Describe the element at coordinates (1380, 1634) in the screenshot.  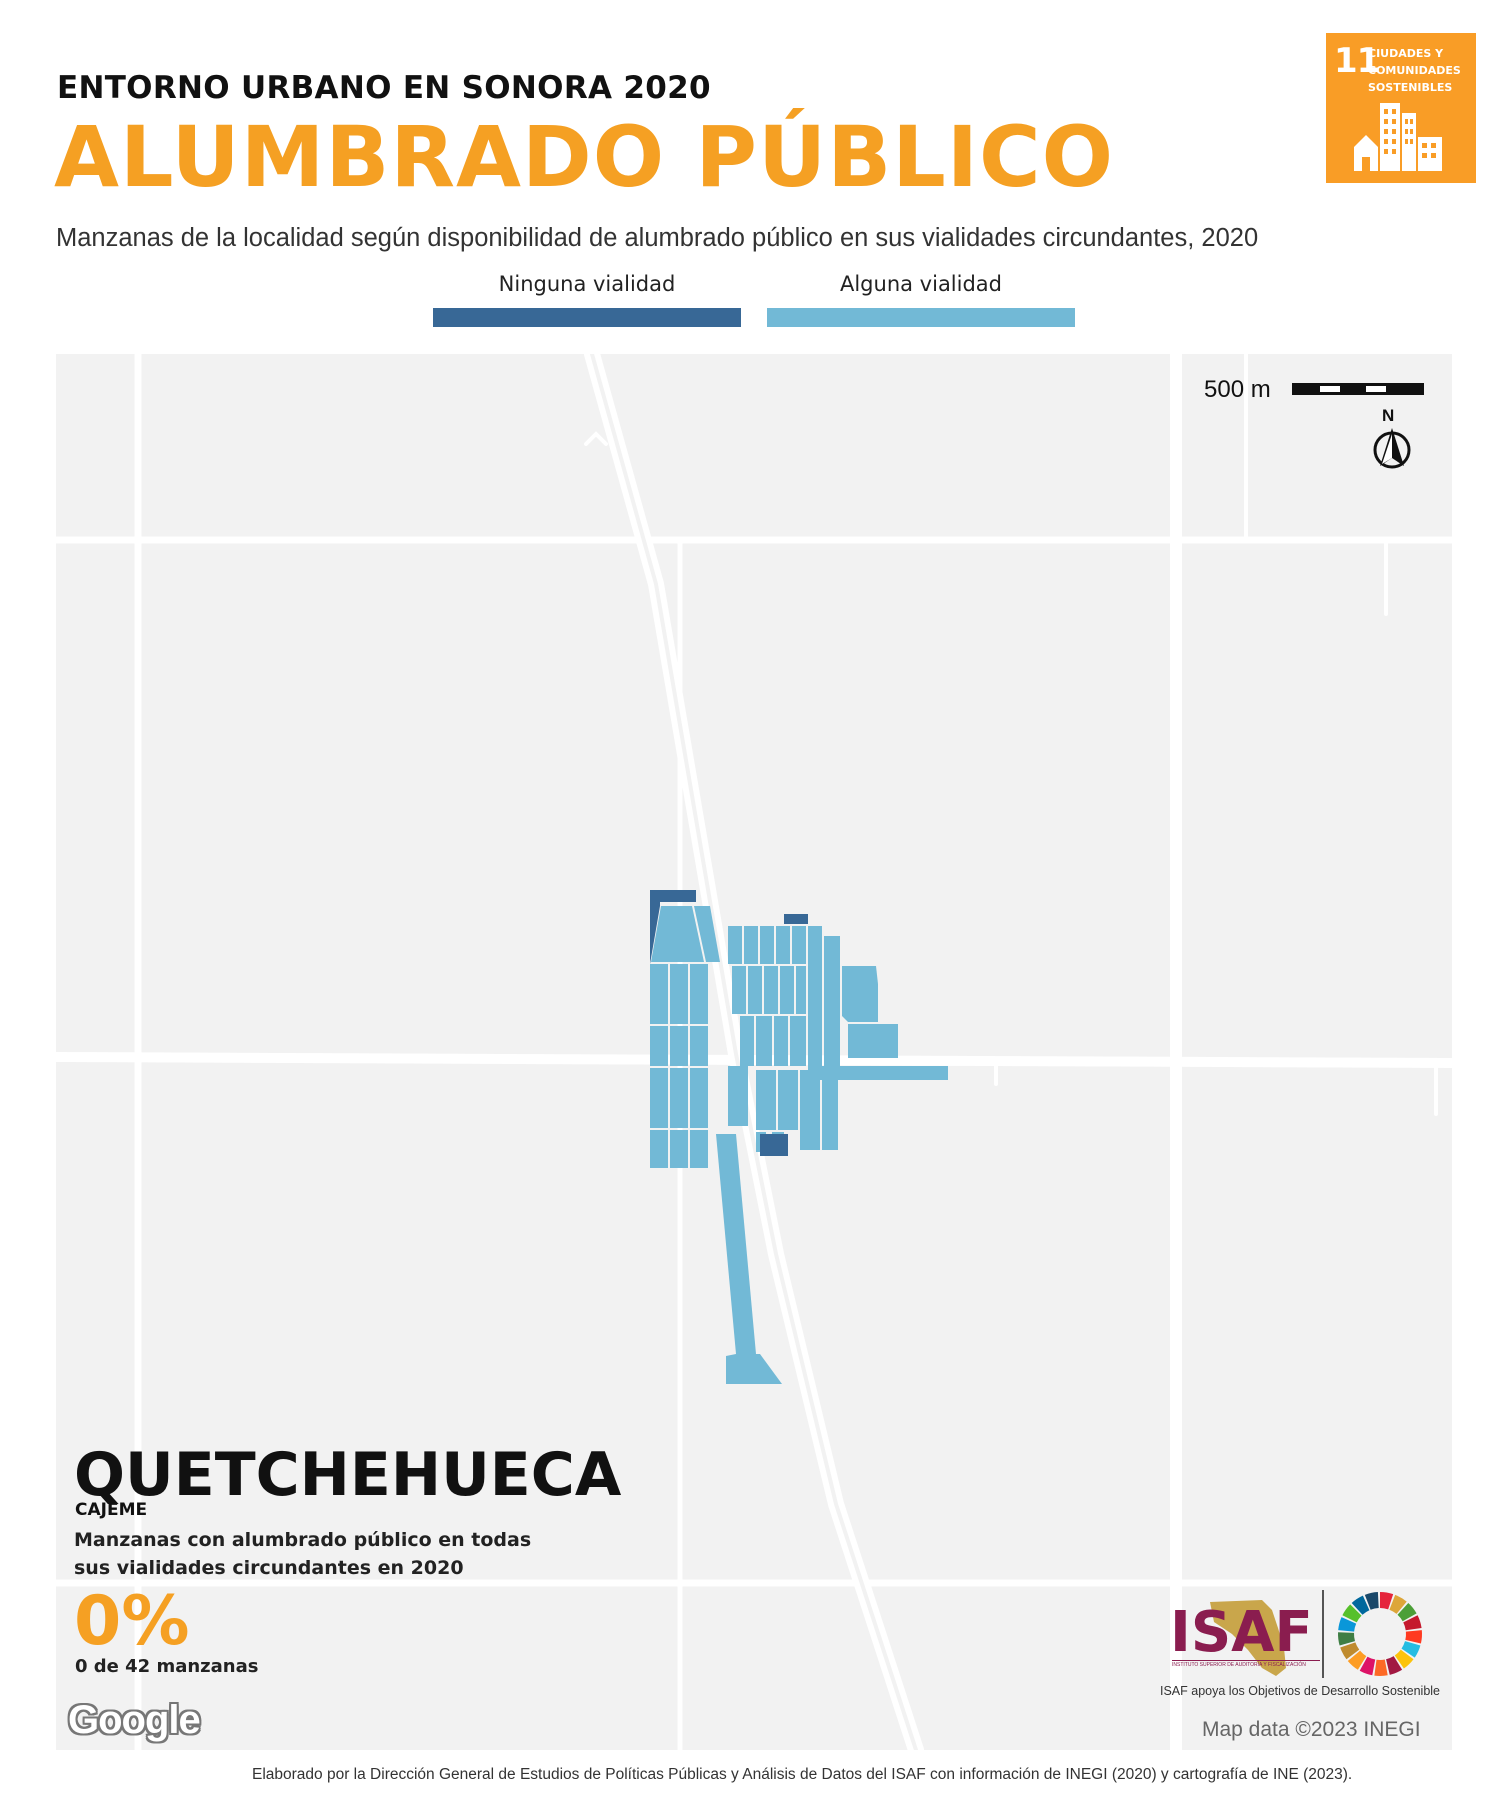
I see `sdg-wheel-icon` at that location.